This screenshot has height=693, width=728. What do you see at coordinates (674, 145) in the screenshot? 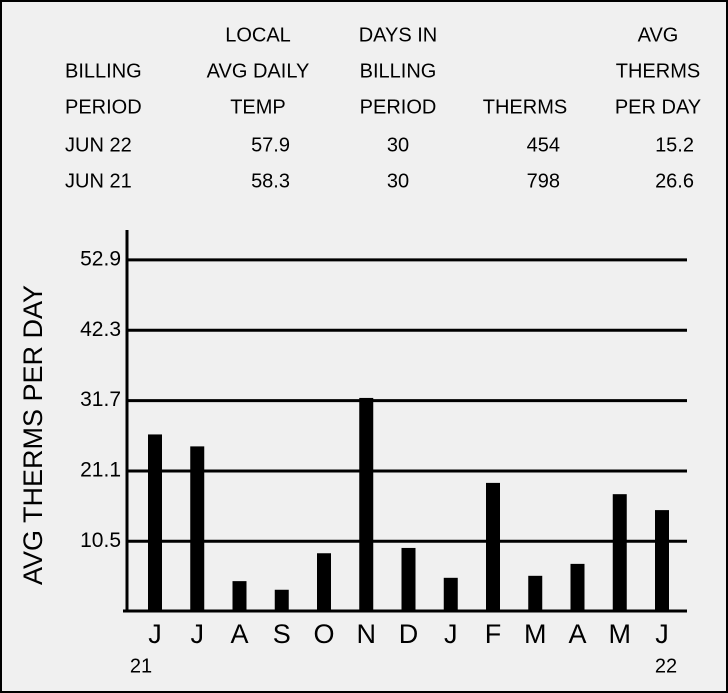
I see `table-cell: 15.2` at bounding box center [674, 145].